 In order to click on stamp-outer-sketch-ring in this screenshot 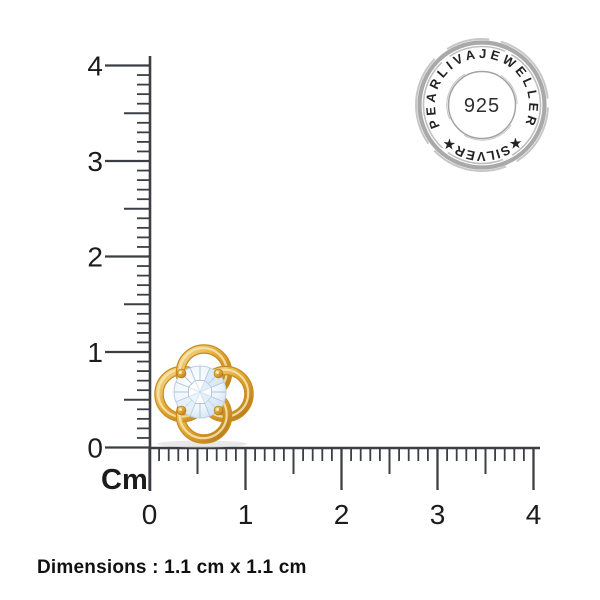, I will do `click(482, 105)`.